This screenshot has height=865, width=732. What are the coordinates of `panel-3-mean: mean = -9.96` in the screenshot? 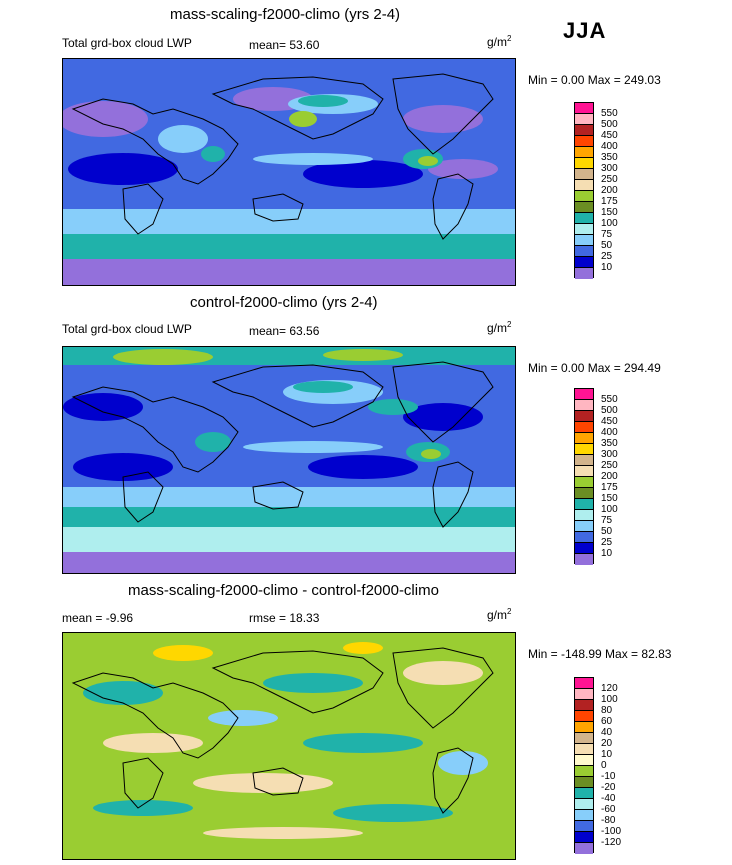 It's located at (98, 618).